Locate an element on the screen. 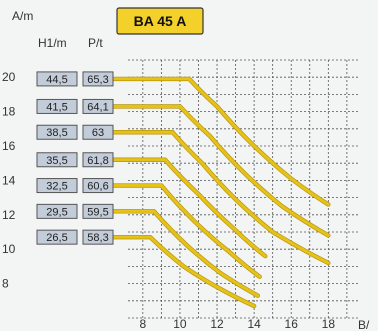 This screenshot has width=378, height=331. y-tick-label: 14 is located at coordinates (9, 180).